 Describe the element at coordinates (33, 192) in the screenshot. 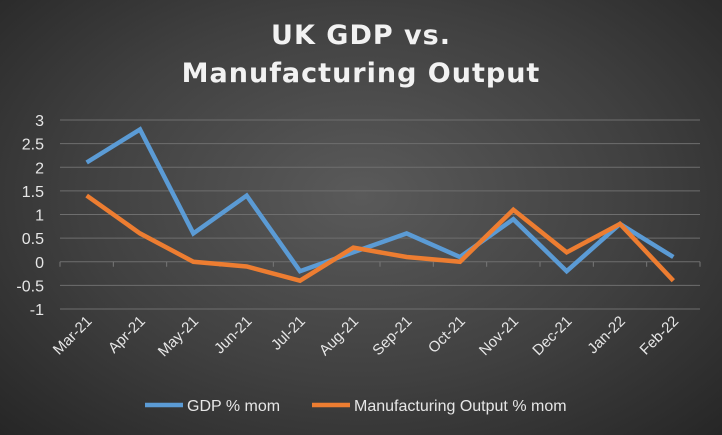

I see `y-tick-label: 1.5` at that location.